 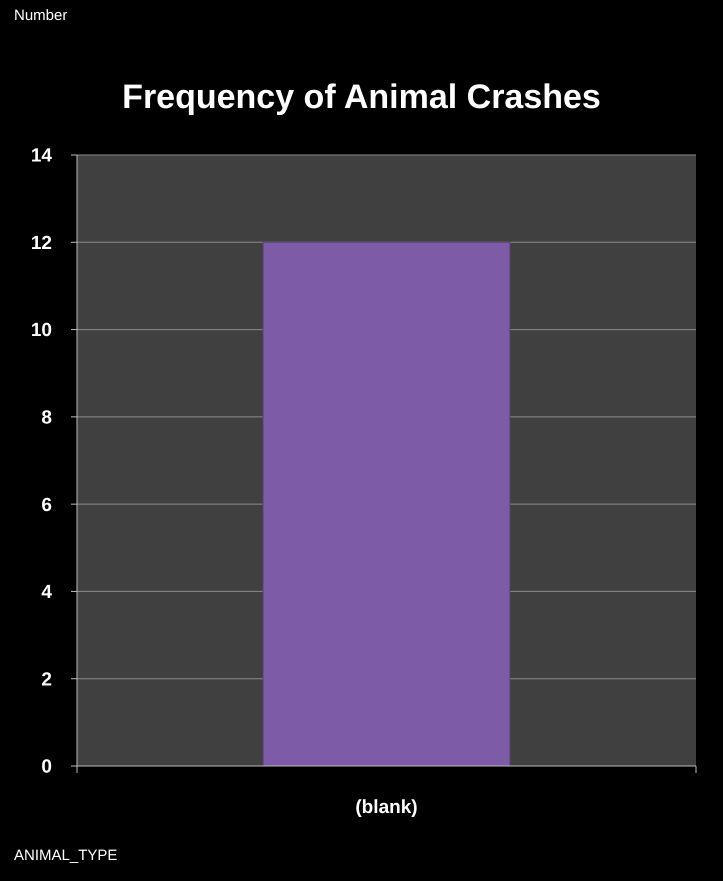 I want to click on y-tick-label: 10, so click(x=41, y=331).